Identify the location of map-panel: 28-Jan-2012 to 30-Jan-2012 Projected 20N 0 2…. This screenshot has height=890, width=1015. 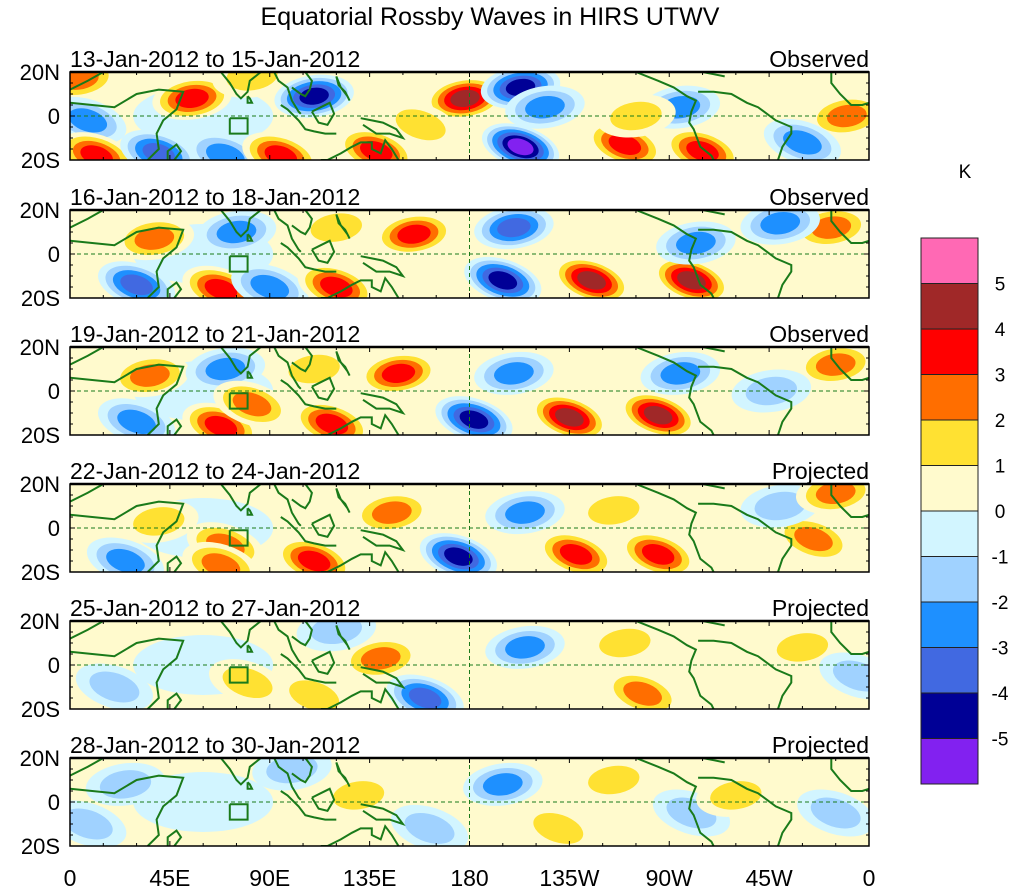
(445, 795).